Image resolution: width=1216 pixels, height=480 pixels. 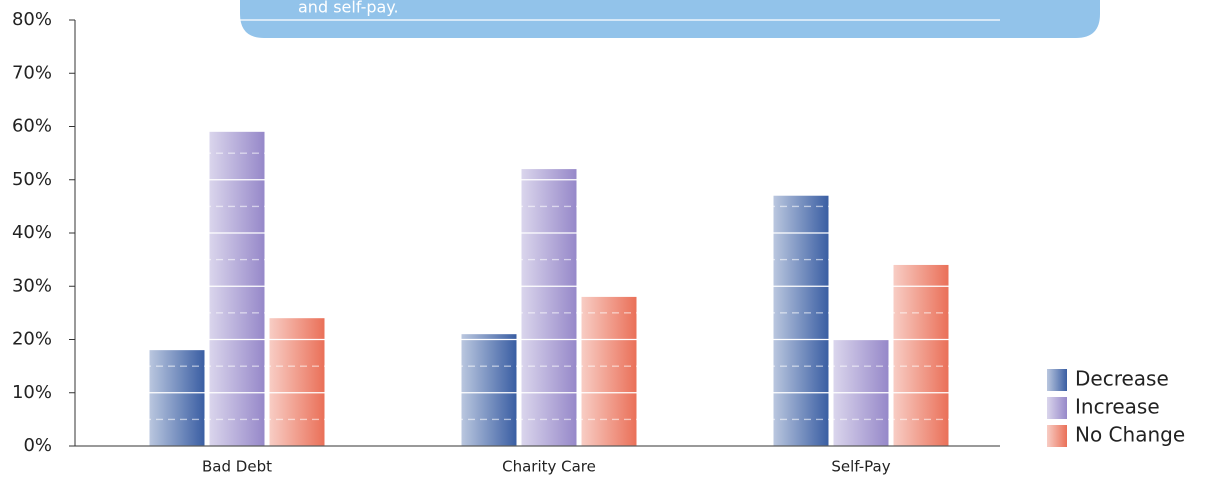 What do you see at coordinates (670, 19) in the screenshot?
I see `tooltip-box` at bounding box center [670, 19].